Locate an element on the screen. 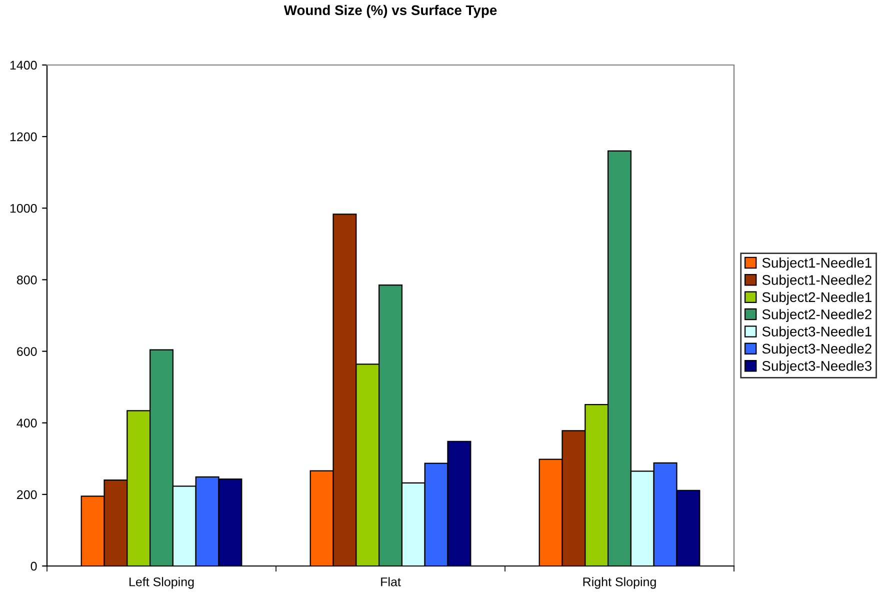  legend-label: Subject3-Needle1 is located at coordinates (817, 333).